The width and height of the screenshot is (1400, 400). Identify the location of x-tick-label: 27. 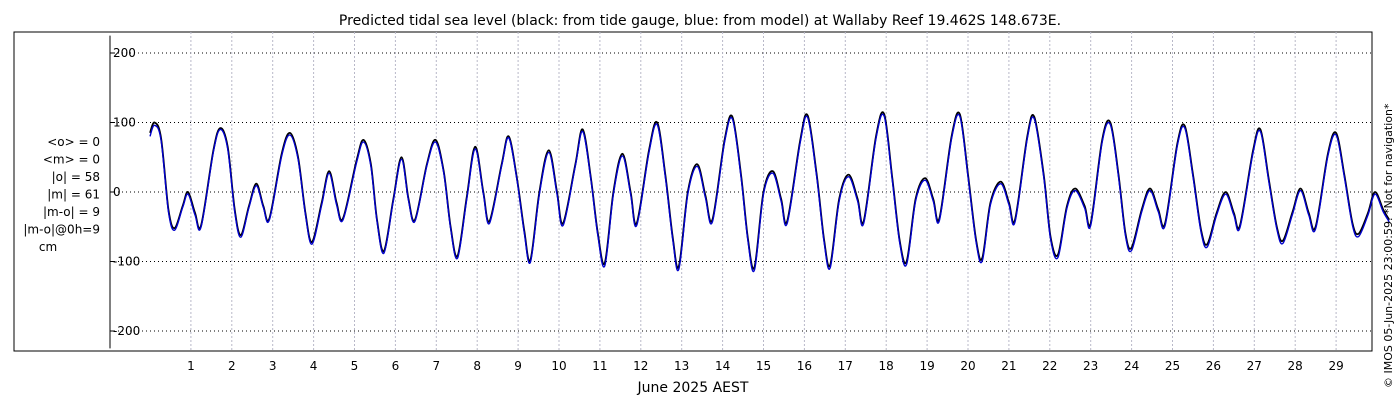
(1254, 366).